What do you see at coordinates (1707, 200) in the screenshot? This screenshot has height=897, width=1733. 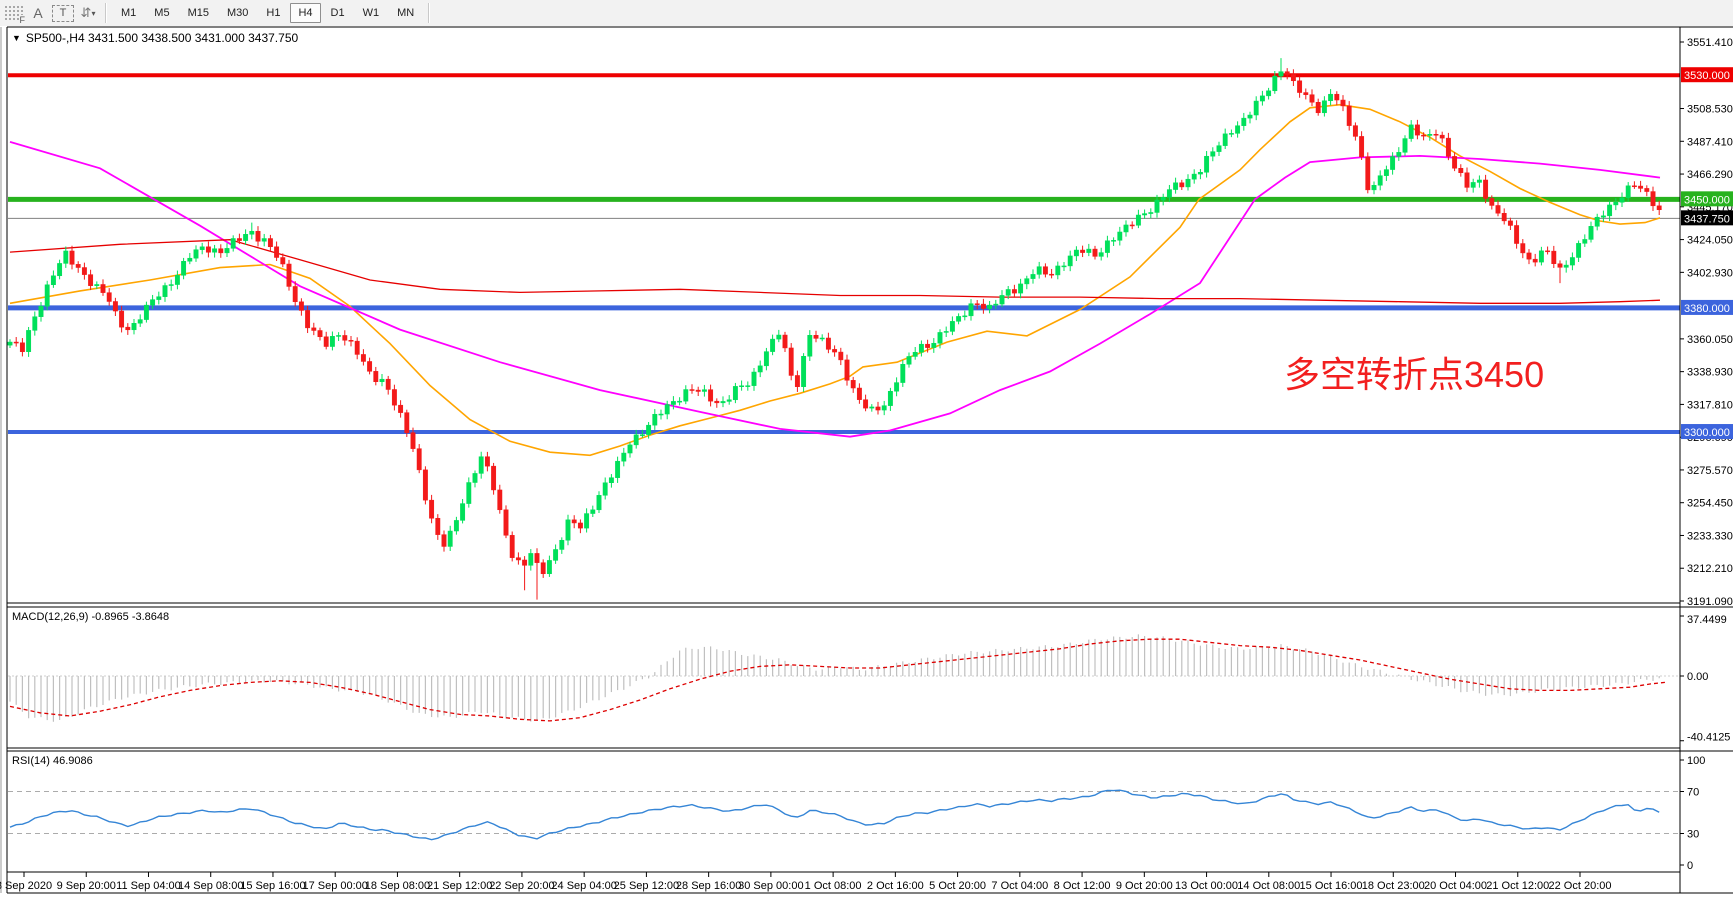 I see `svg-text: 3450.000` at bounding box center [1707, 200].